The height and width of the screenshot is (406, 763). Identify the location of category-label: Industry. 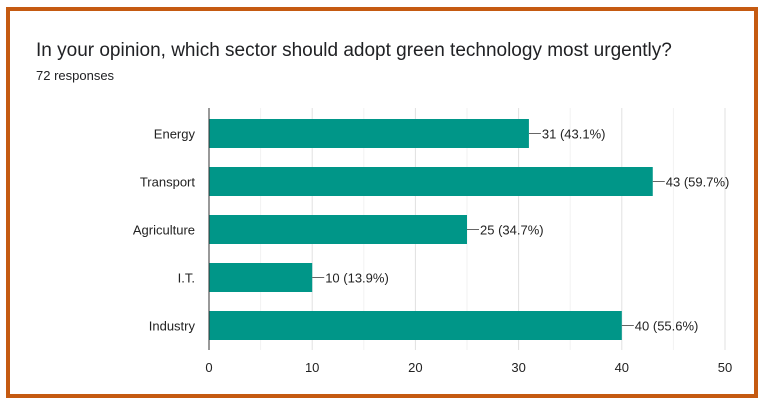
(172, 326).